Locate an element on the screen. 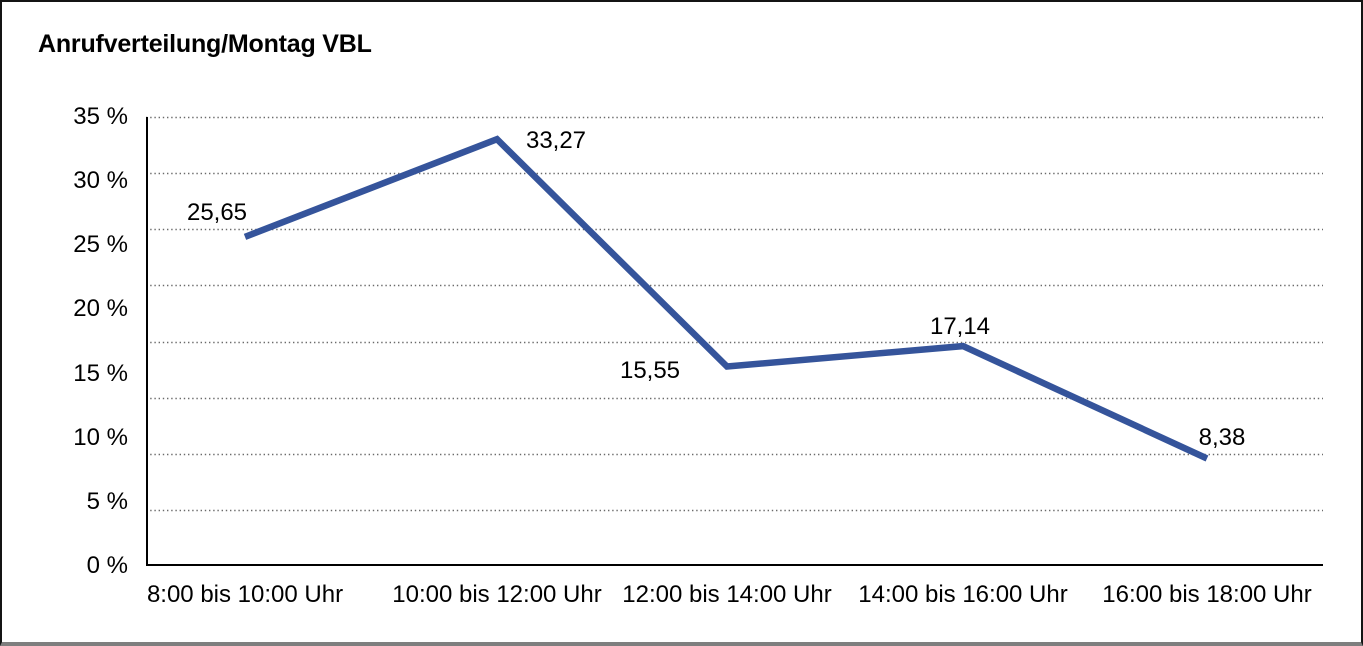 The image size is (1363, 646). y-axis-tick-label: 20 % is located at coordinates (100, 309).